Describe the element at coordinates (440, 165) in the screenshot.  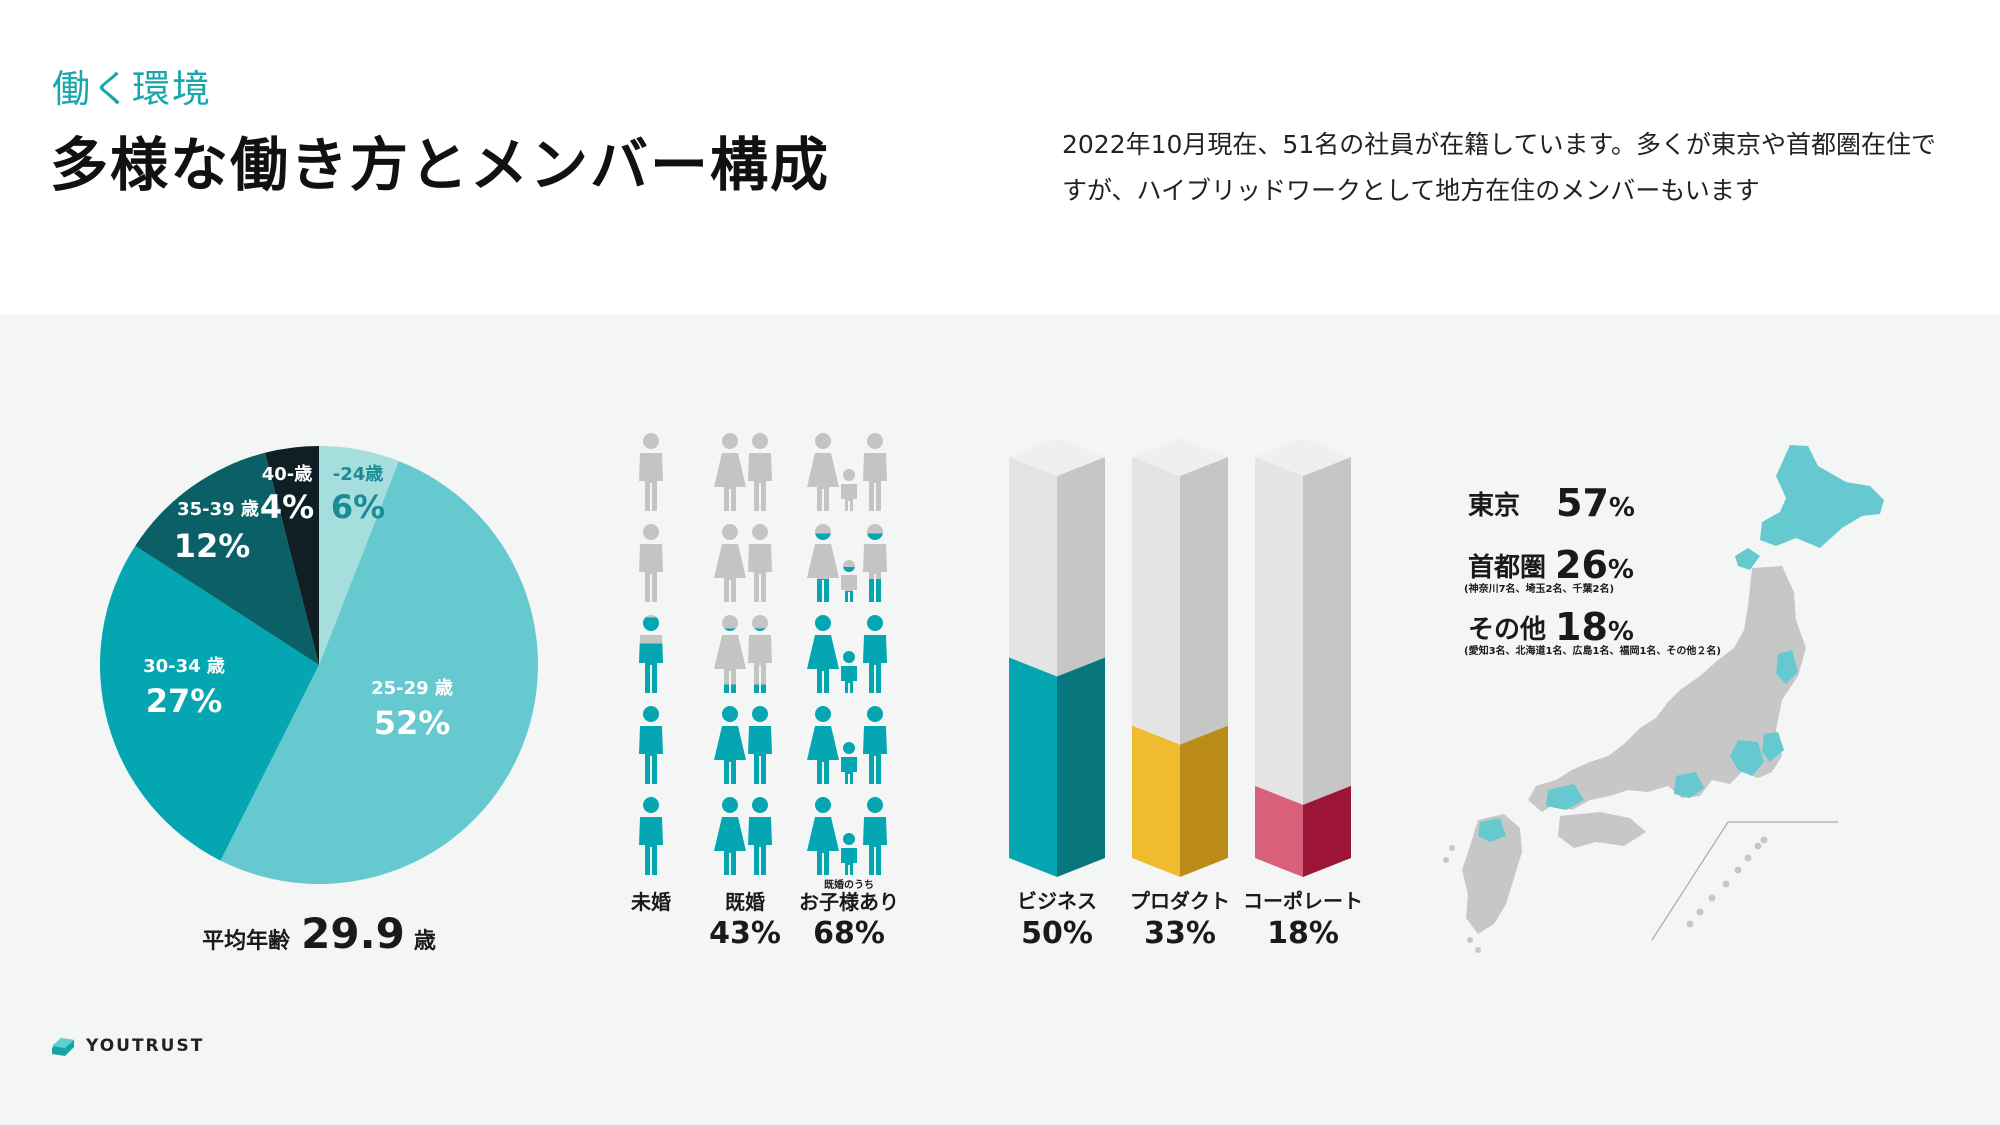
I see `page-title: 多様な働き方とメンバー構成` at that location.